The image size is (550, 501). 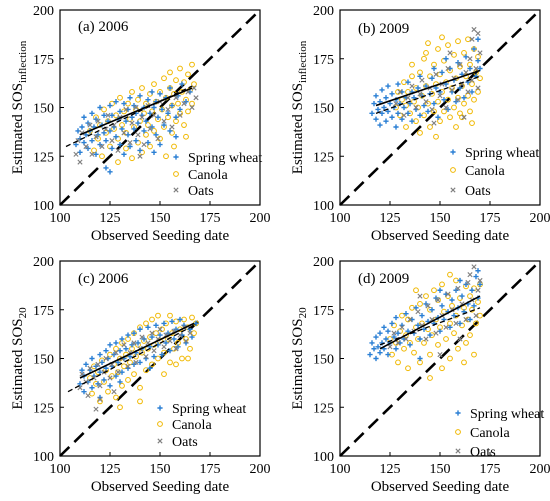 What do you see at coordinates (160, 424) in the screenshot?
I see `canola-legend-marker` at bounding box center [160, 424].